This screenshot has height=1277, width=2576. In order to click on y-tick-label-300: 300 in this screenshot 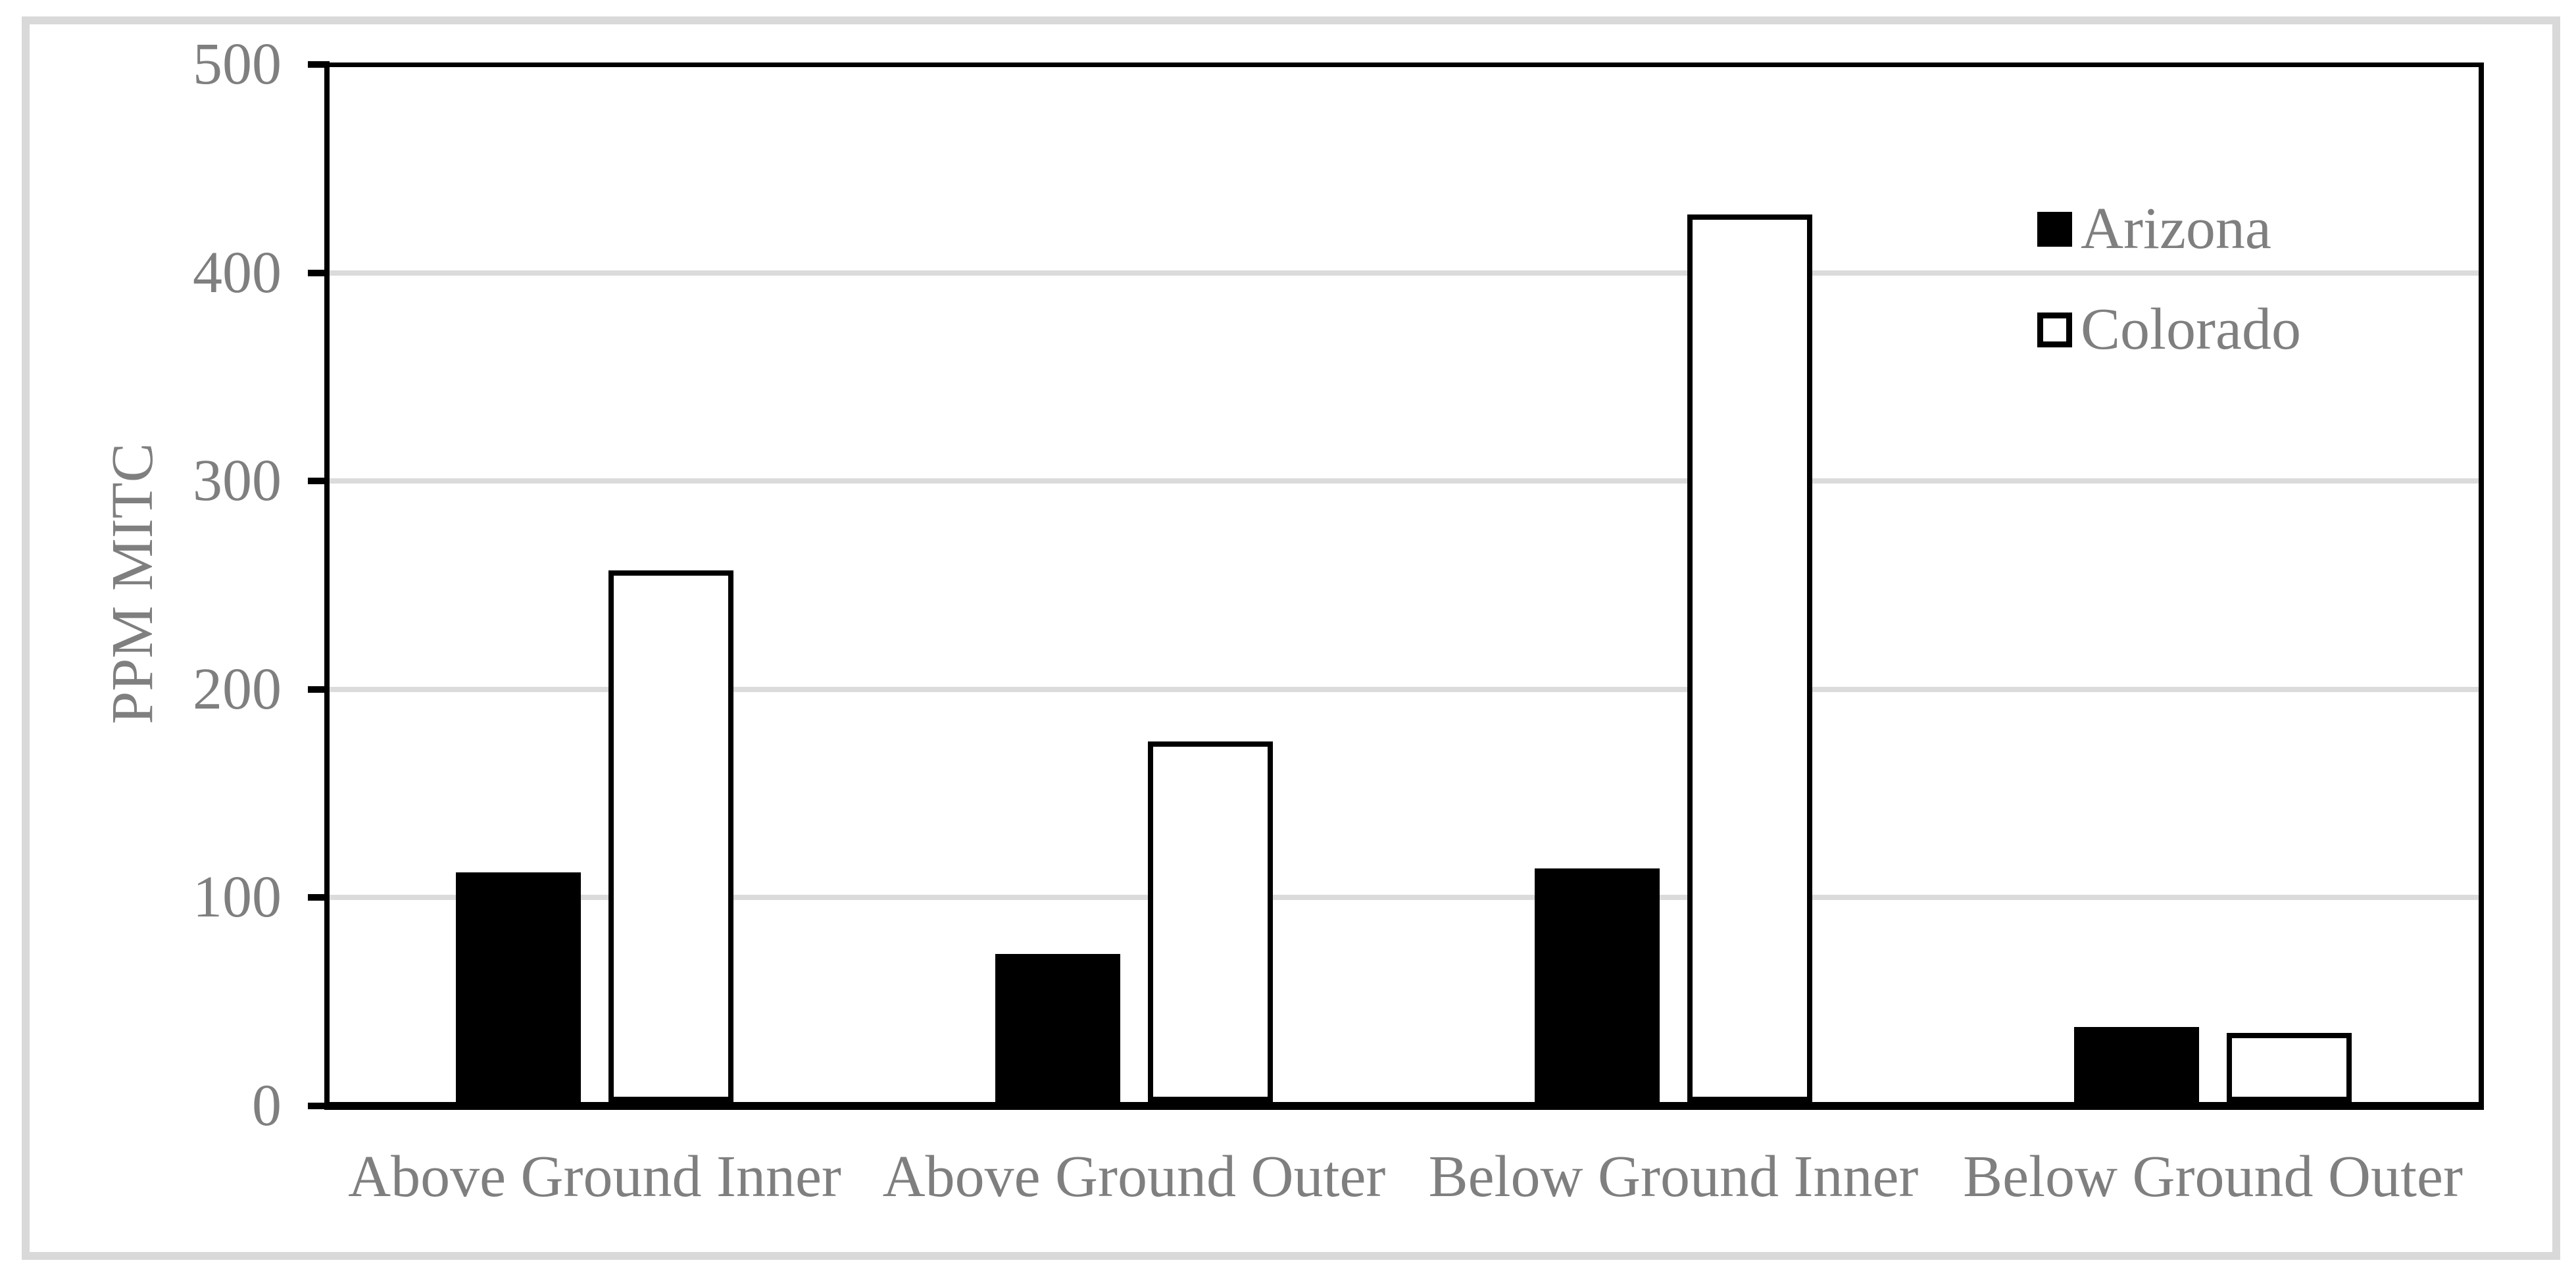, I will do `click(237, 480)`.